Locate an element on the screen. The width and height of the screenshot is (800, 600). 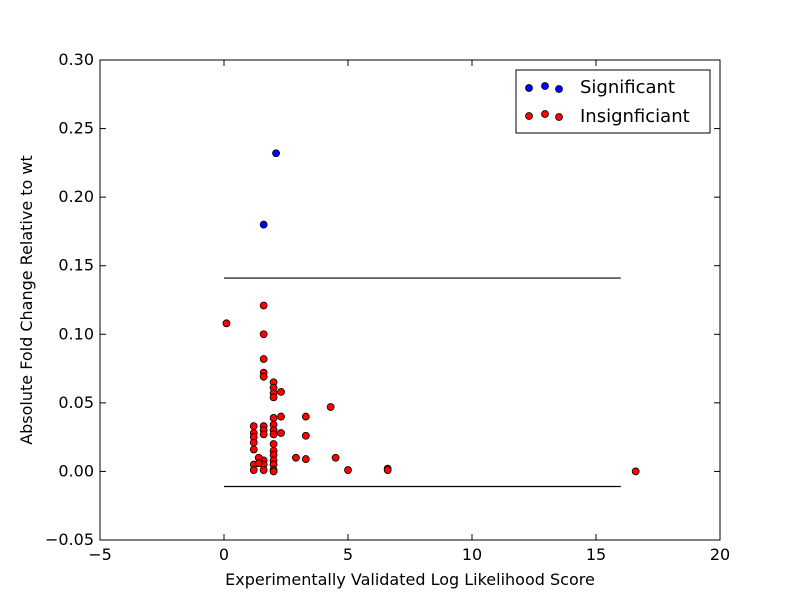
legend-label-insignificant: Insignficiant is located at coordinates (635, 116).